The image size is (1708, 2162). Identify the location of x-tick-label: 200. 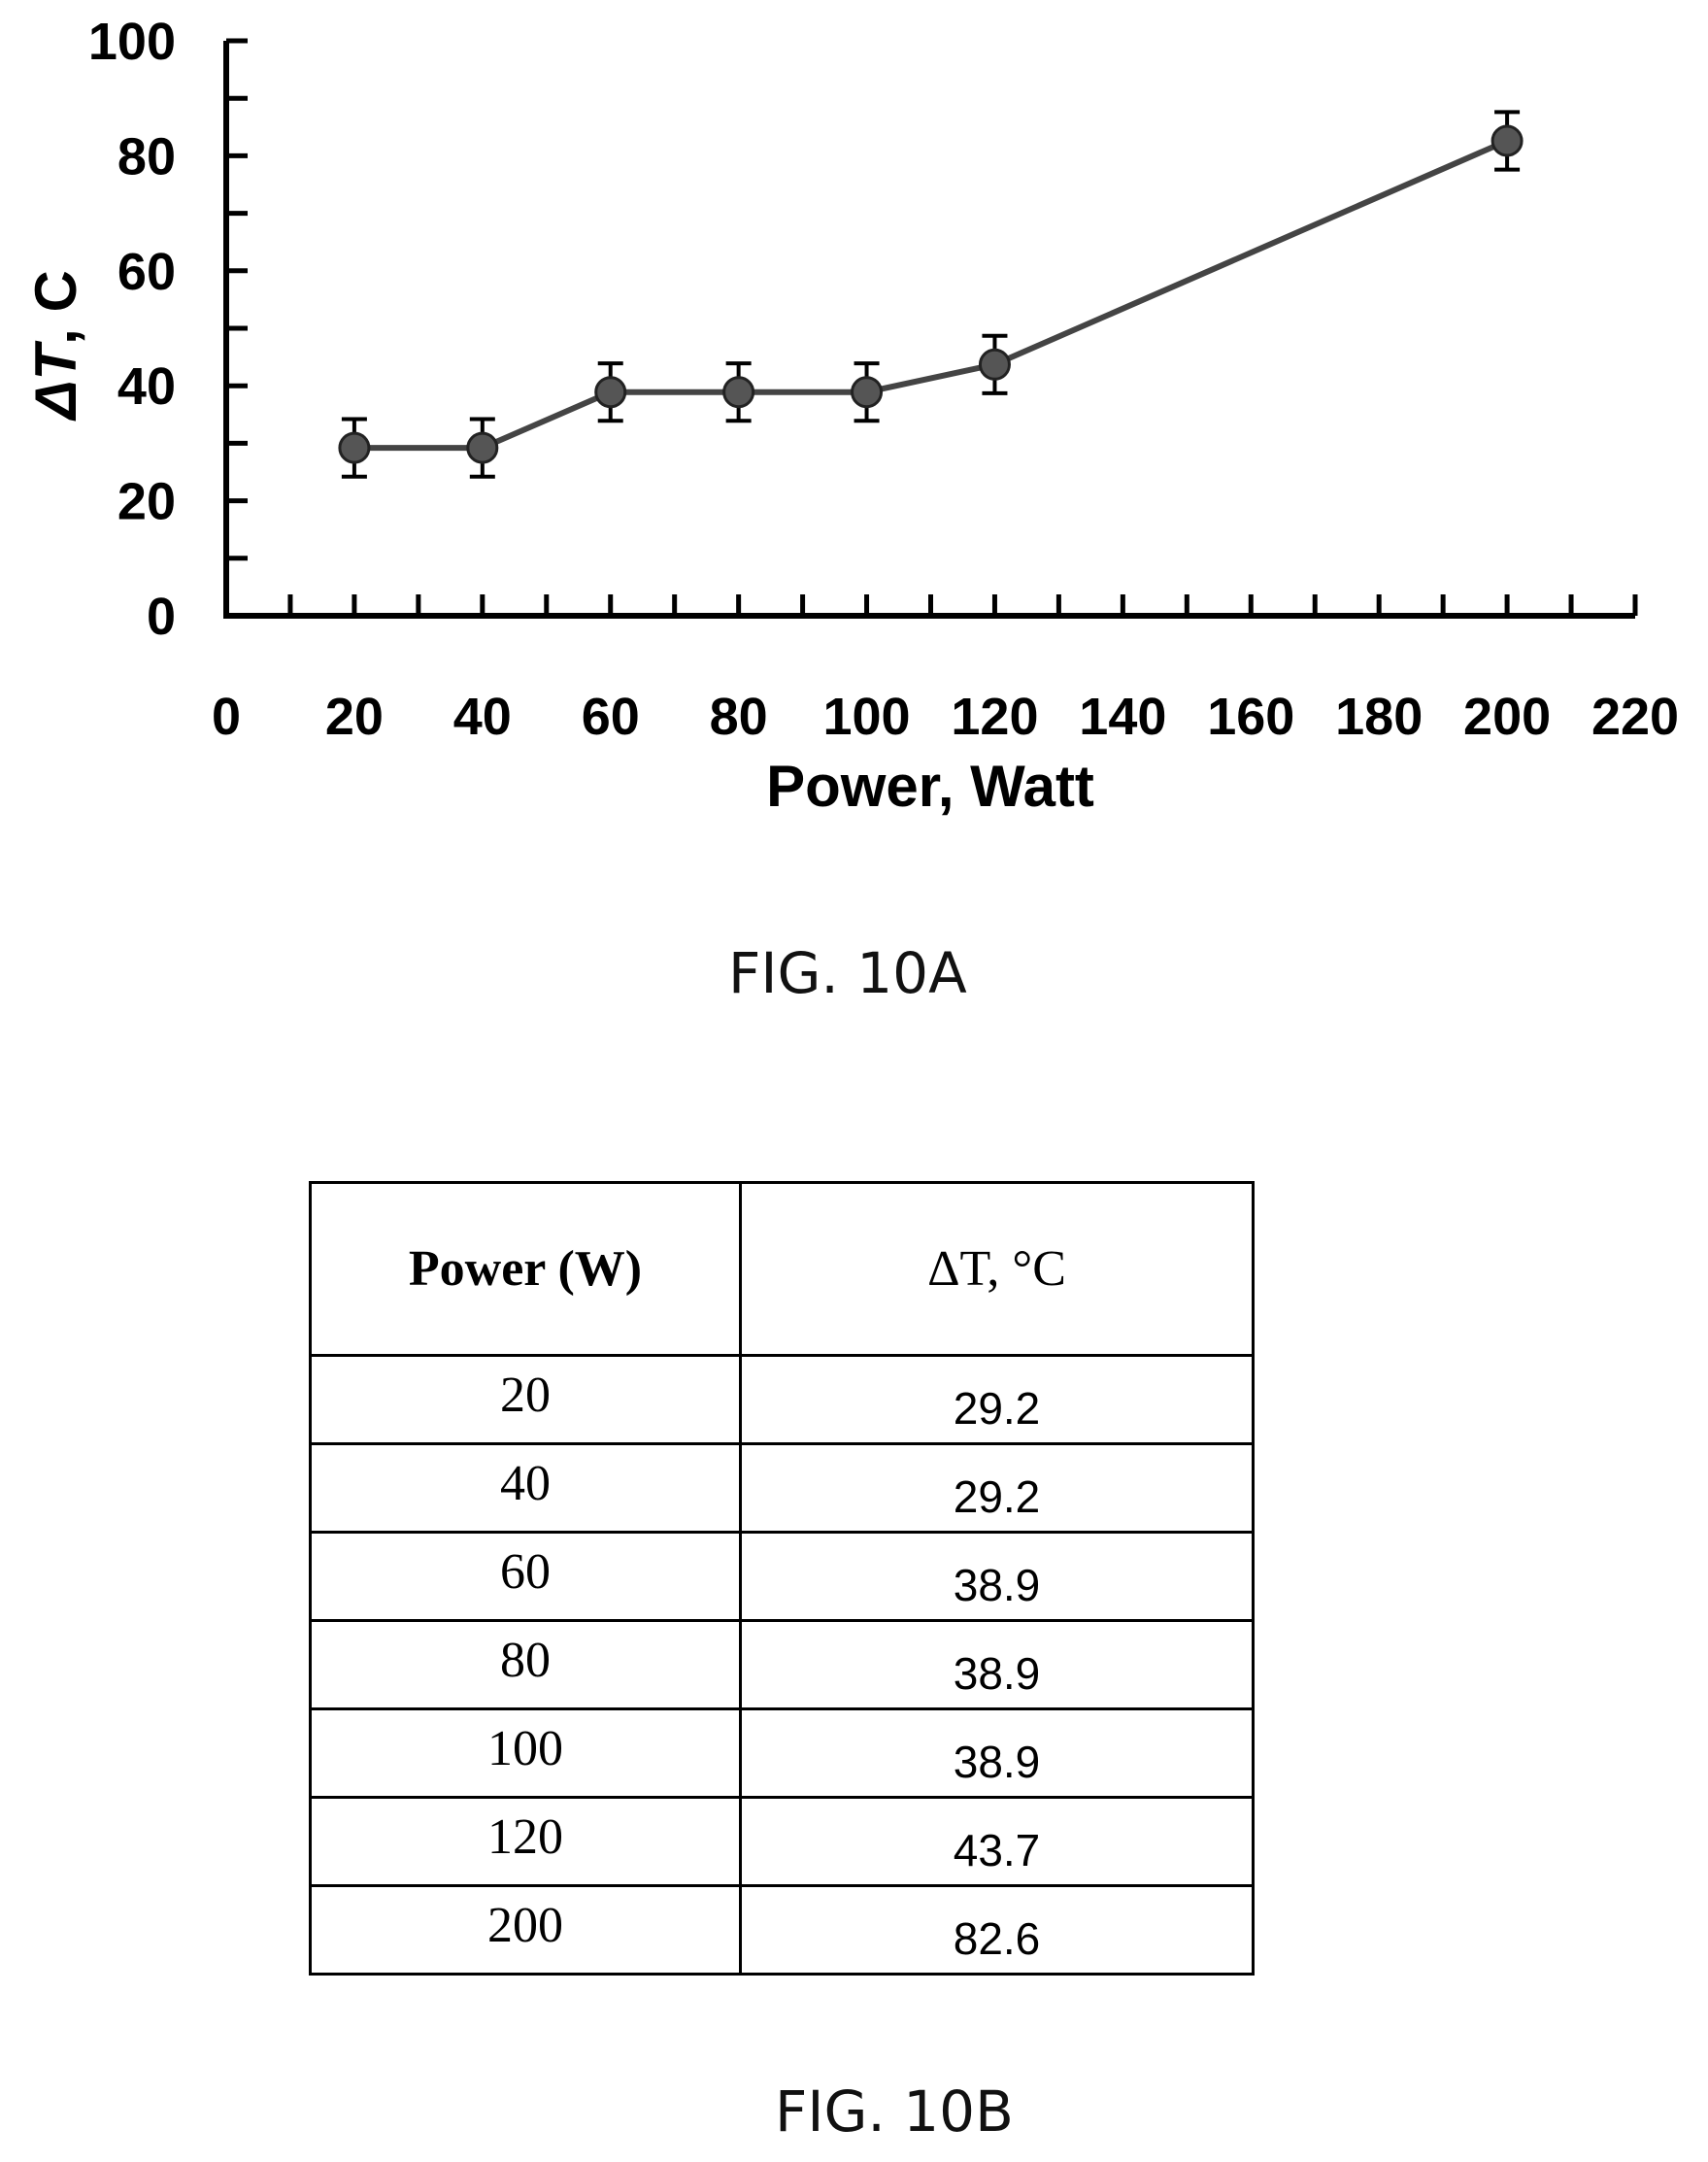
(1507, 717).